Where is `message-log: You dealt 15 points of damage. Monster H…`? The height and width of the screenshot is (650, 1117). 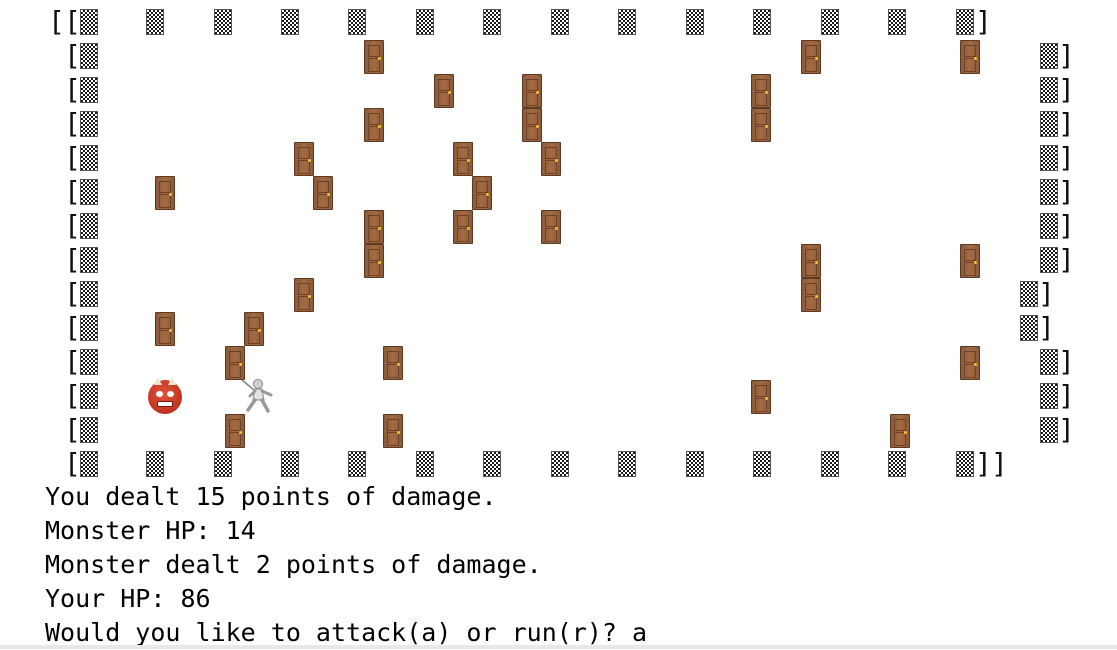 message-log: You dealt 15 points of damage. Monster H… is located at coordinates (346, 565).